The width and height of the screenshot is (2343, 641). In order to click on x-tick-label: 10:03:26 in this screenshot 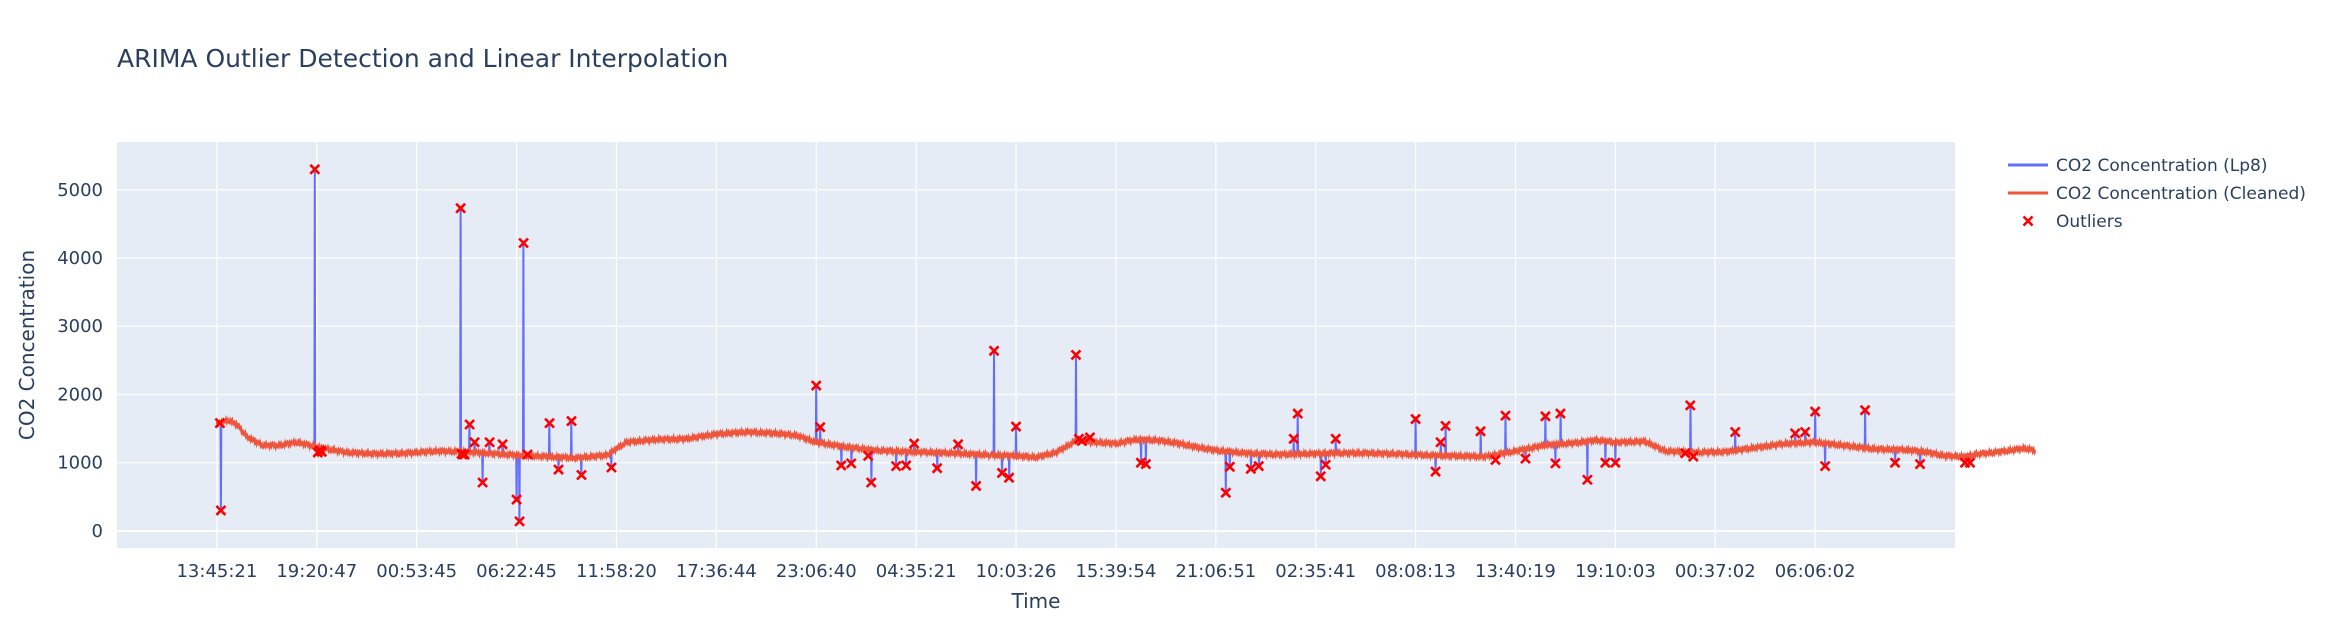, I will do `click(1016, 571)`.